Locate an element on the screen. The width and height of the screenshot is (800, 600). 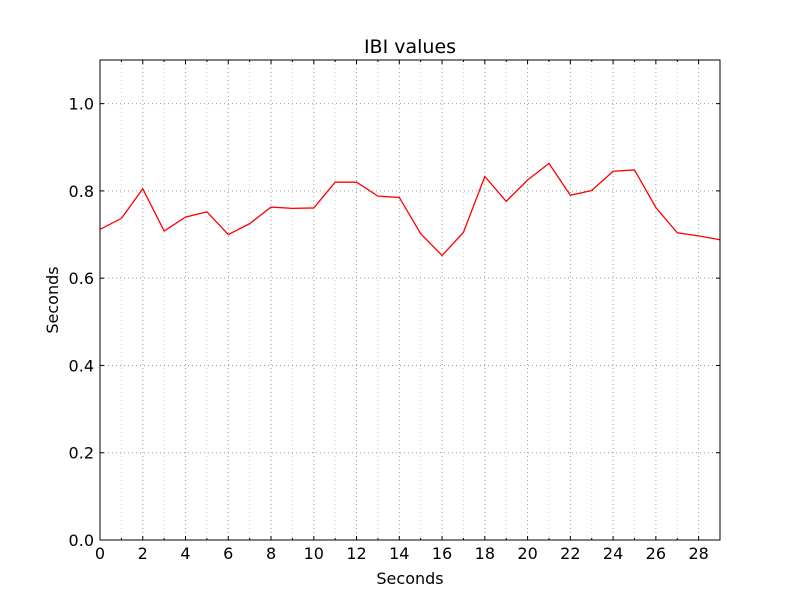
x-tick-label: 16 is located at coordinates (442, 553).